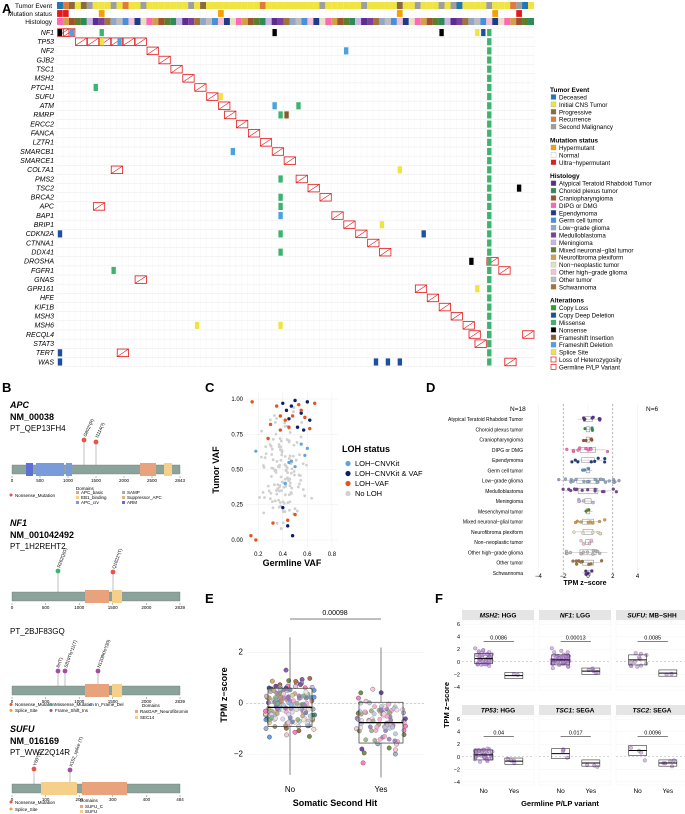  I want to click on apc-domain-arm, so click(50, 469).